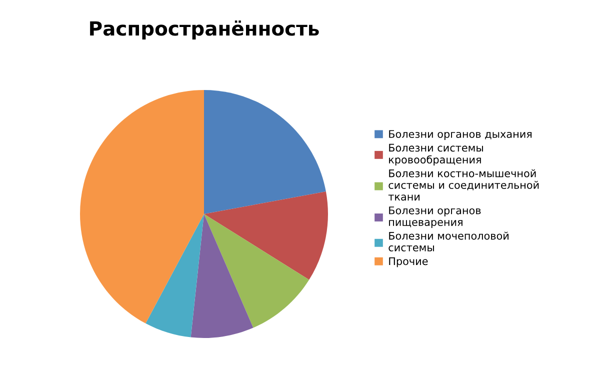 This screenshot has height=377, width=610. Describe the element at coordinates (436, 155) in the screenshot. I see `legend-label: Болезни системы кровообращения` at that location.